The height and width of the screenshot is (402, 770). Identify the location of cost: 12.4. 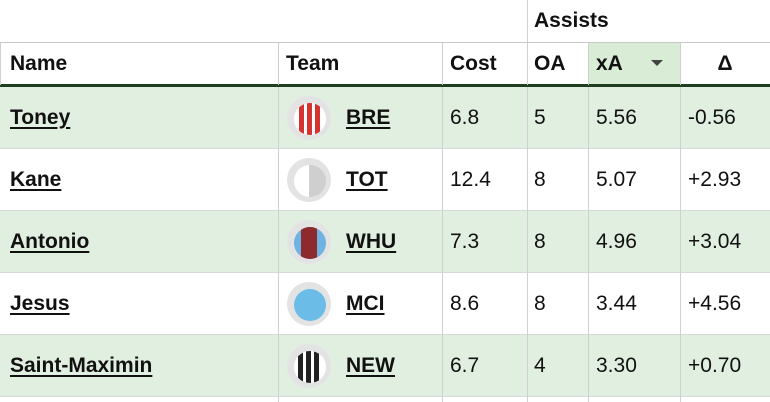
(470, 179).